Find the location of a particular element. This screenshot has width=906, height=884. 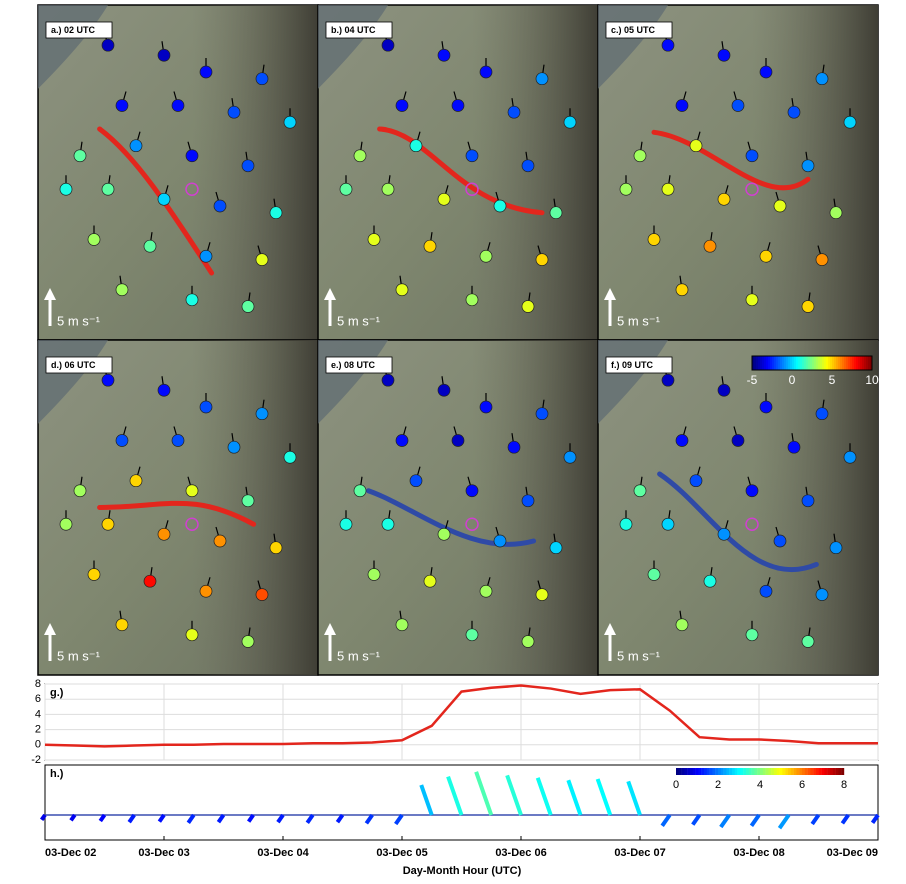

x-tick-label: 03-Dec 05 is located at coordinates (401, 853).